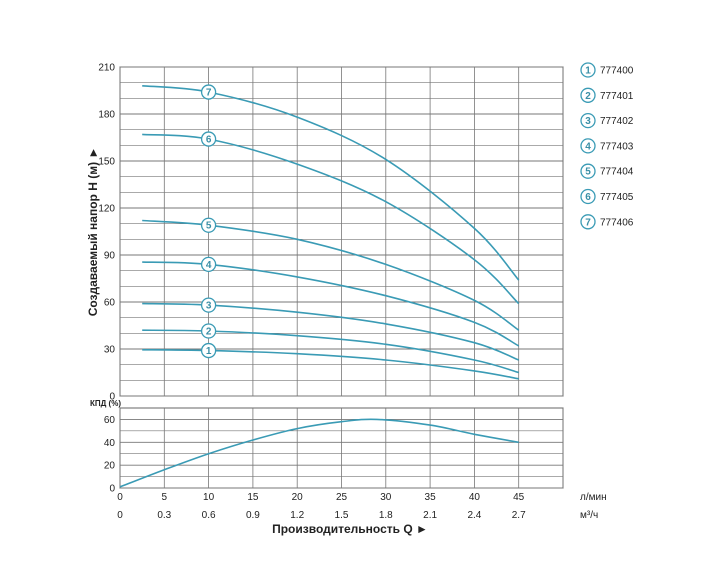 Image resolution: width=720 pixels, height=588 pixels. I want to click on y-tick-label: 30, so click(110, 350).